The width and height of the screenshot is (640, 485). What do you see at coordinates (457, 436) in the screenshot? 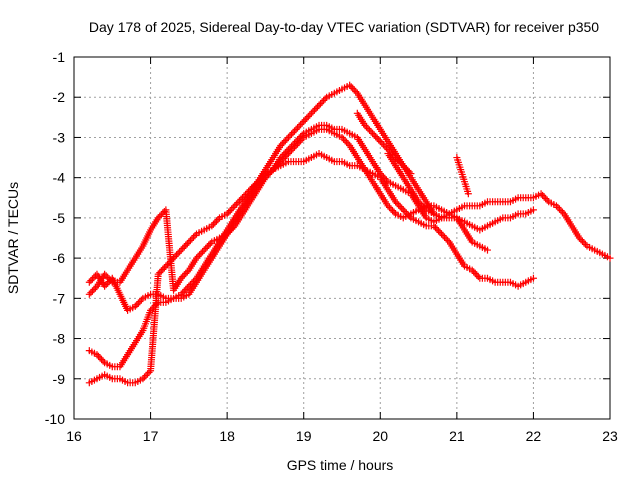
I see `x-tick-label: 21` at bounding box center [457, 436].